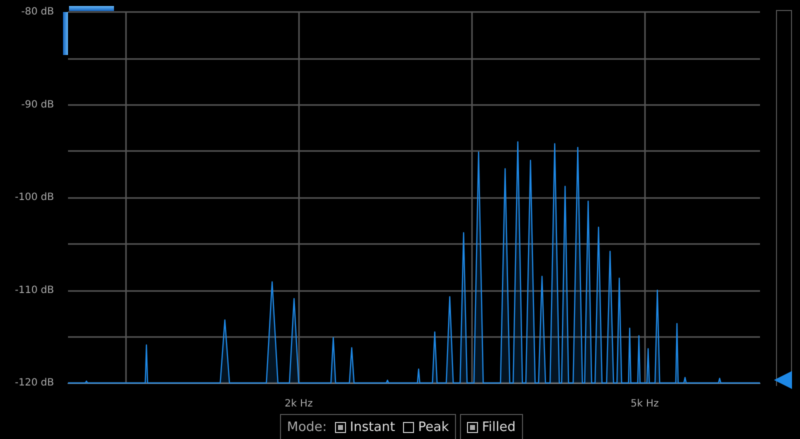 The height and width of the screenshot is (439, 800). What do you see at coordinates (499, 427) in the screenshot?
I see `text: Filled` at bounding box center [499, 427].